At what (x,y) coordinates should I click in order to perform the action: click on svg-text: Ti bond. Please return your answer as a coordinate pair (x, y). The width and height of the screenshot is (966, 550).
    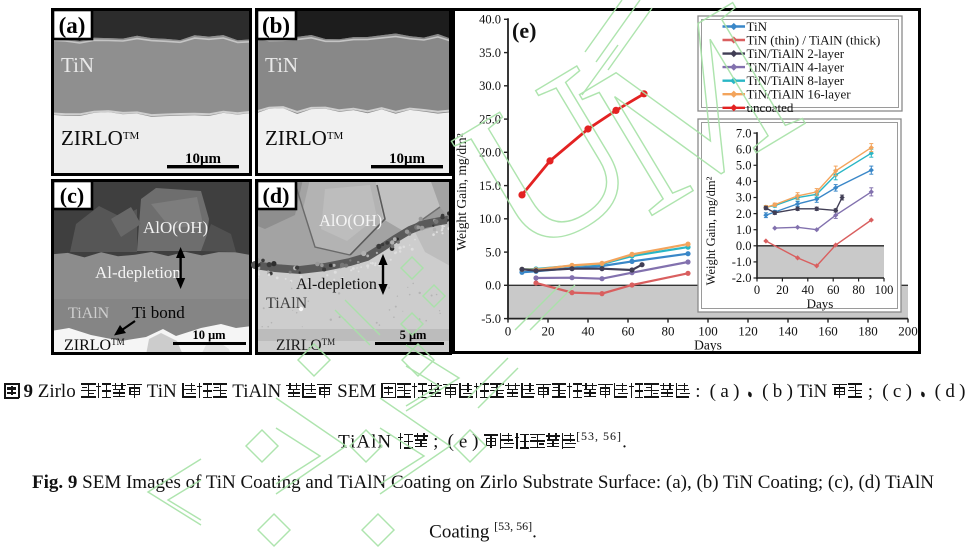
    Looking at the image, I should click on (158, 312).